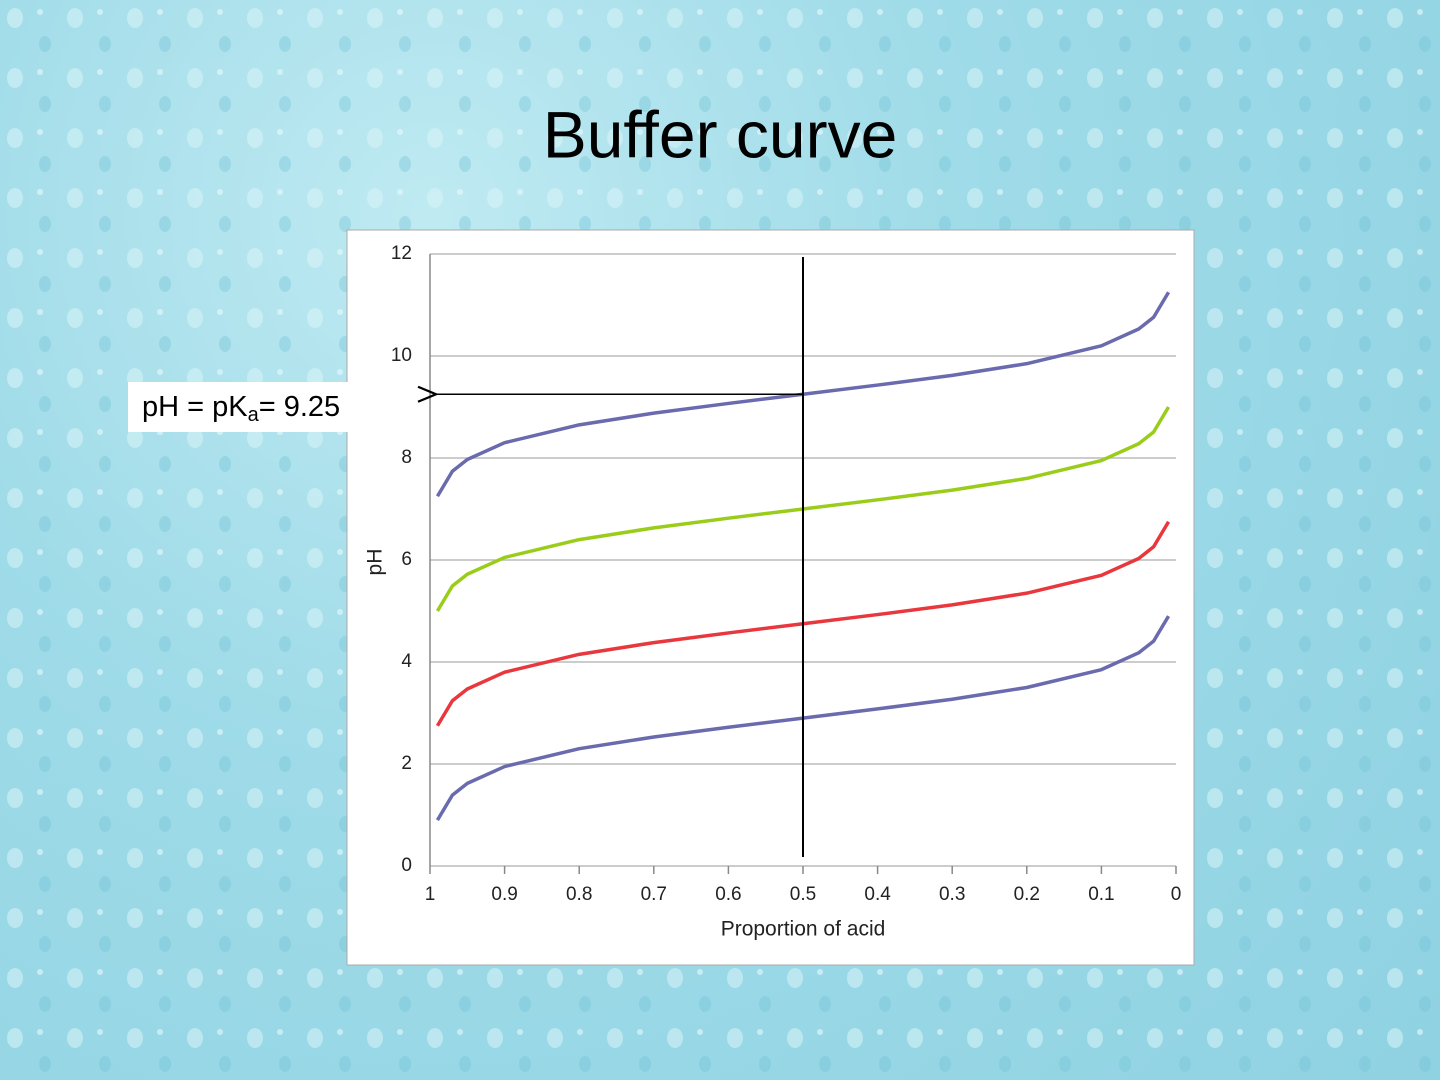  What do you see at coordinates (877, 894) in the screenshot?
I see `x-tick-label: 0.4` at bounding box center [877, 894].